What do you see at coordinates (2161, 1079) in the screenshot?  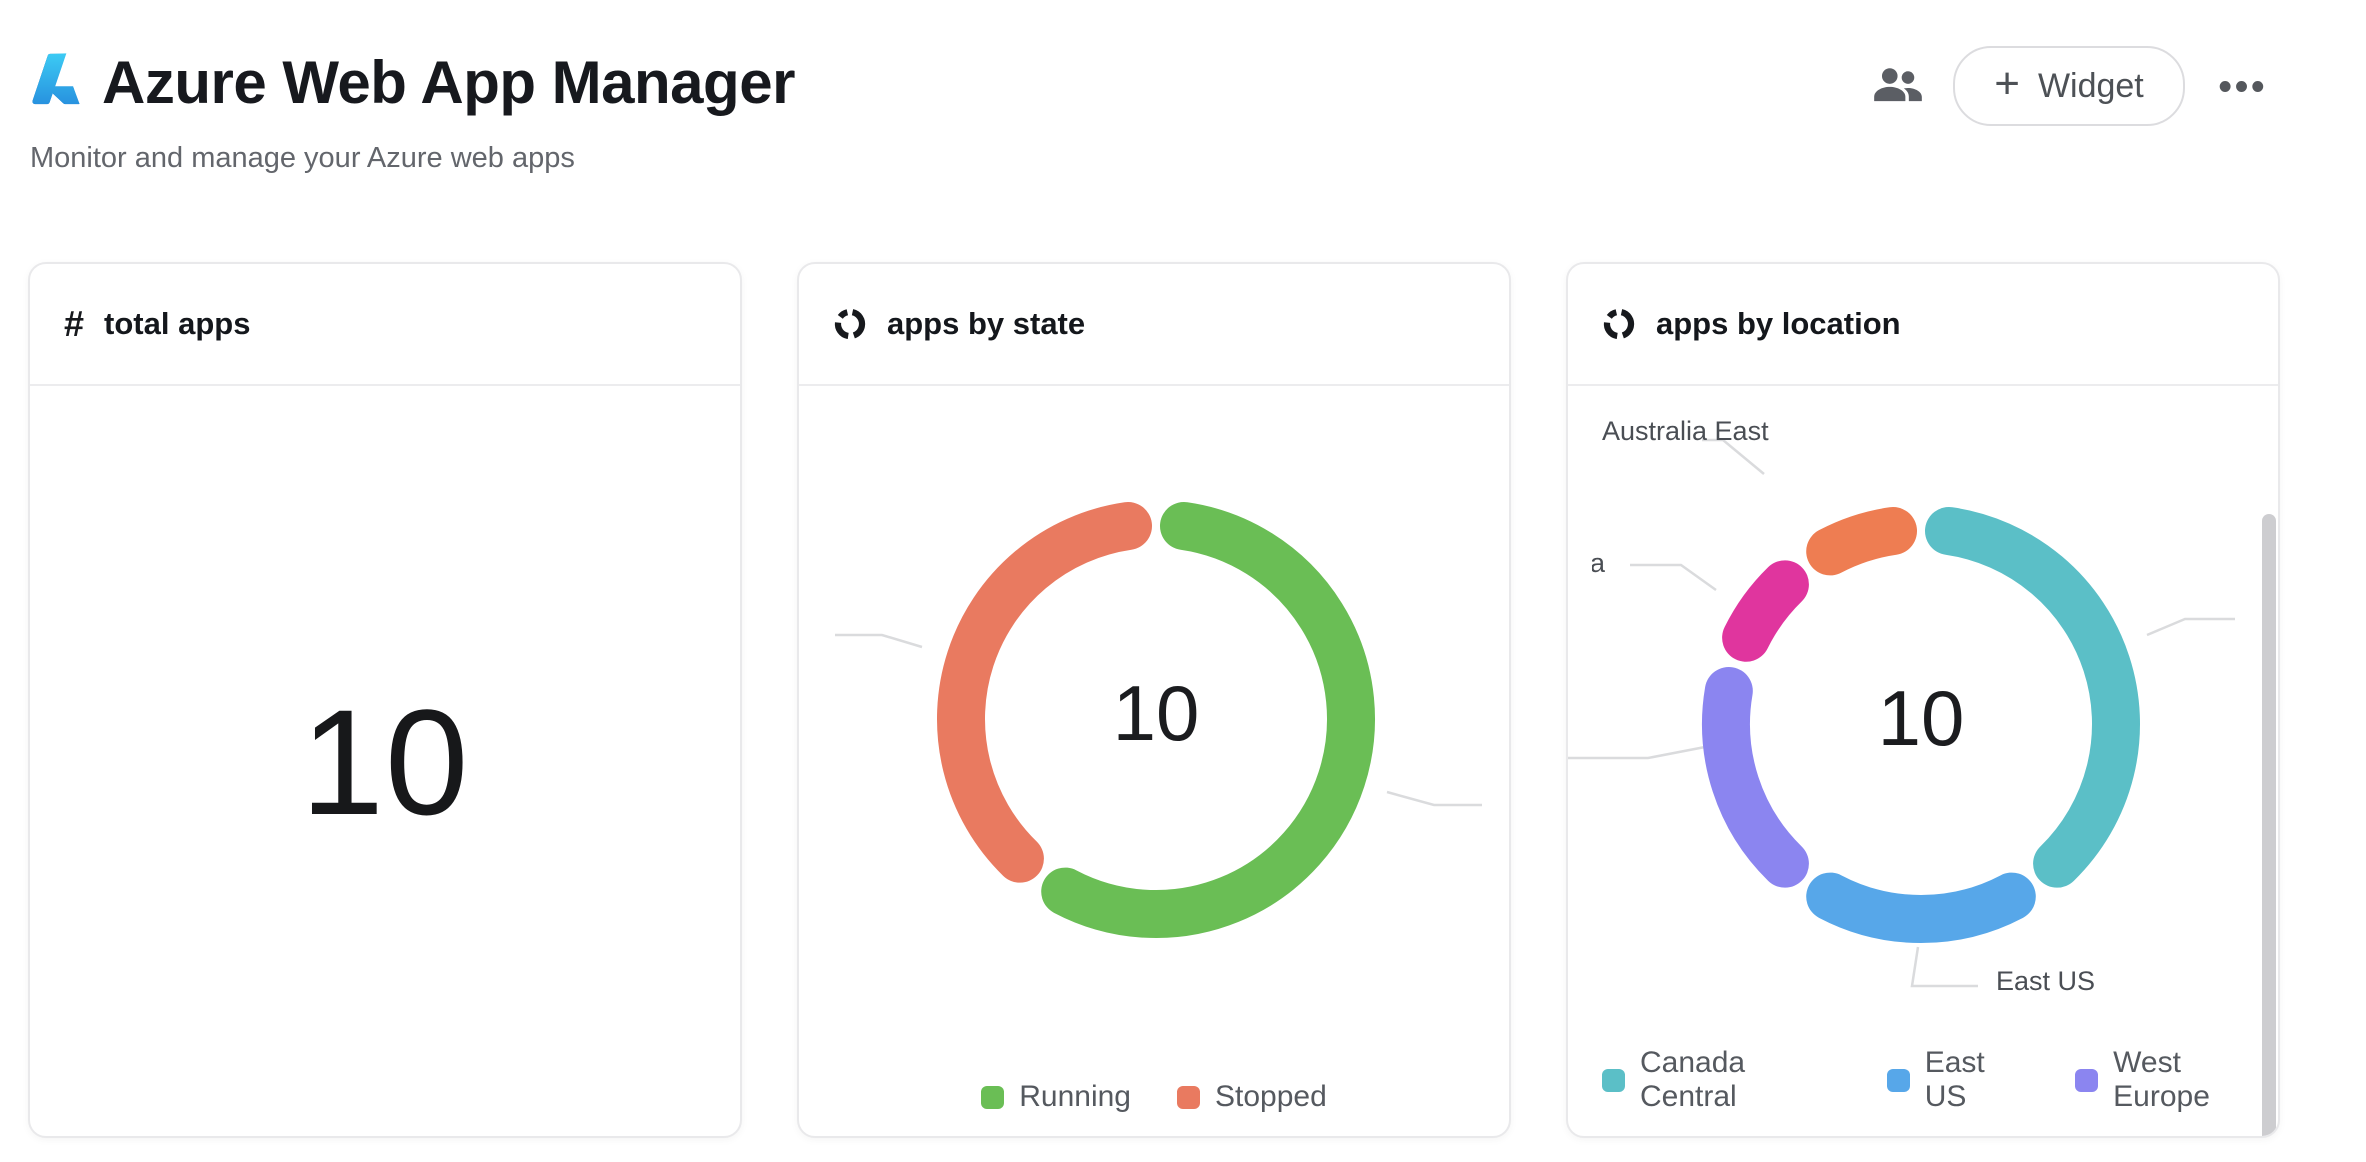 I see `legend-label: West Europe` at bounding box center [2161, 1079].